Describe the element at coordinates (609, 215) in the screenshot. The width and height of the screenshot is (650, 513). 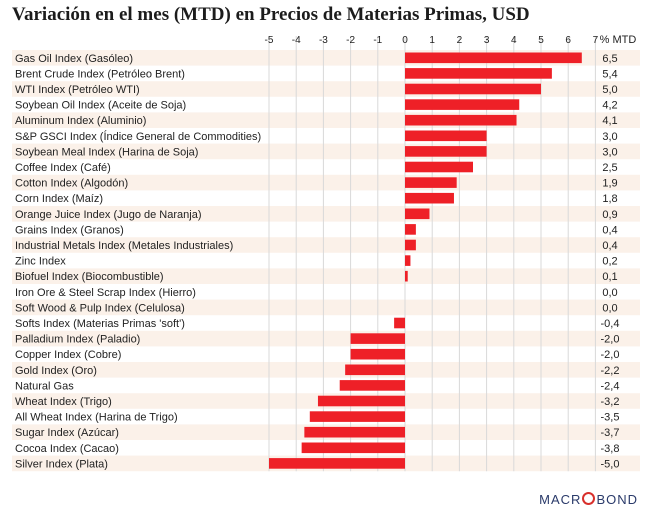
I see `value-label: 0,9` at that location.